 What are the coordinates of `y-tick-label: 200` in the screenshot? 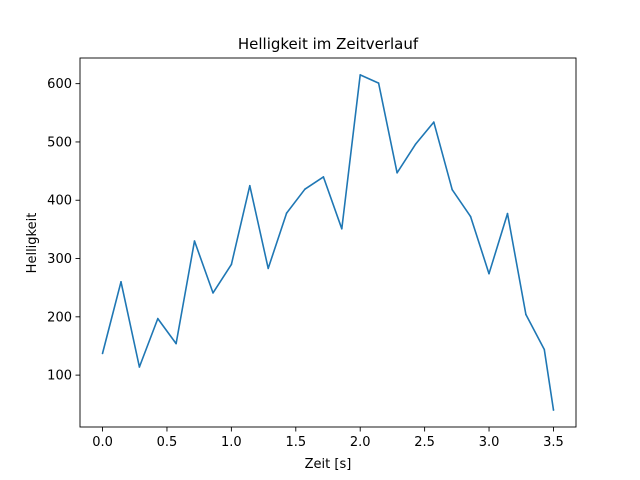 It's located at (59, 317).